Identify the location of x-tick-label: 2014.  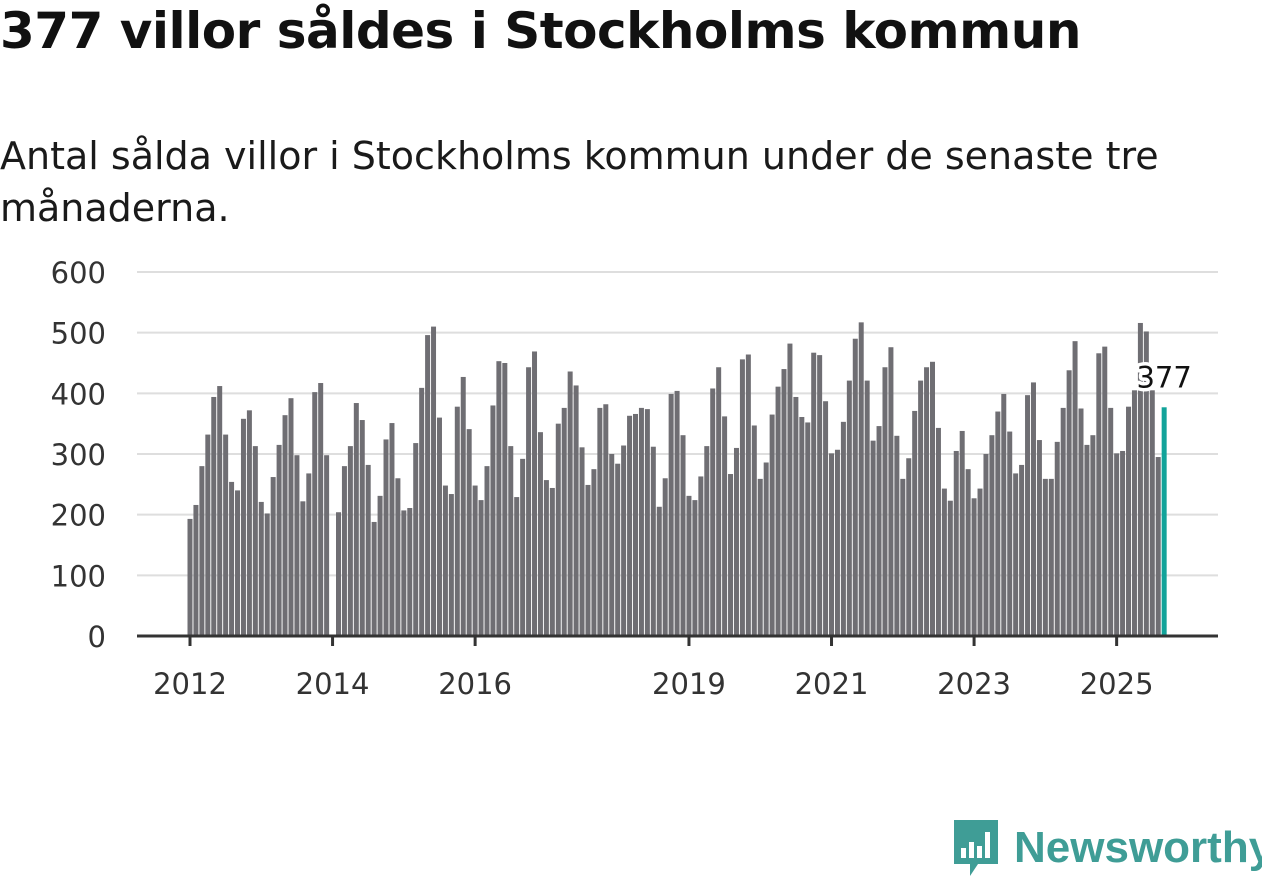
(333, 684).